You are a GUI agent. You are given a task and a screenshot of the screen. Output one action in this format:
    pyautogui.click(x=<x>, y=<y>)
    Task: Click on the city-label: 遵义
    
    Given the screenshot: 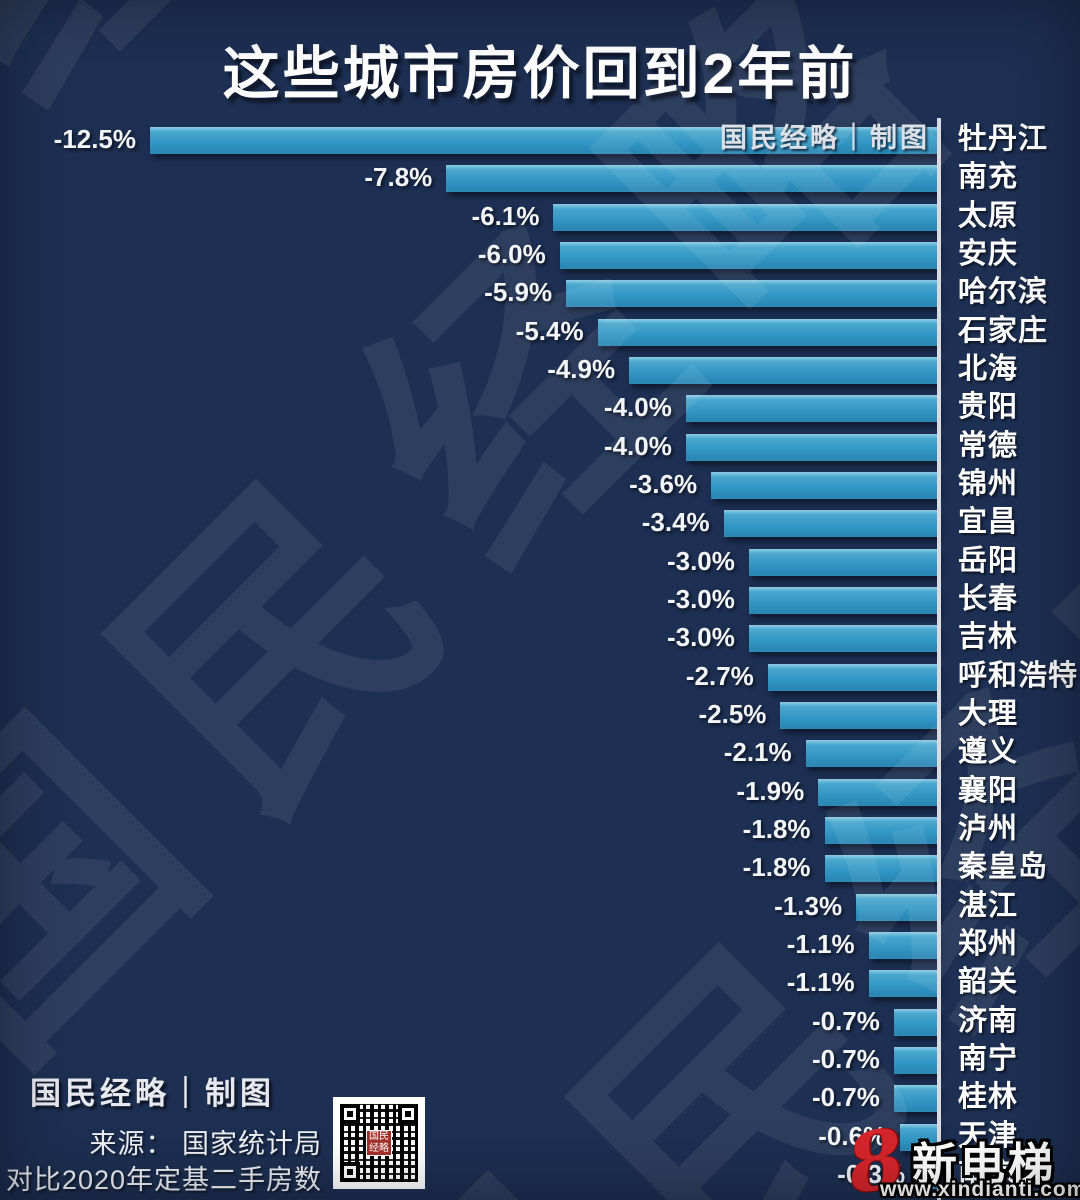 What is the action you would take?
    pyautogui.click(x=988, y=752)
    